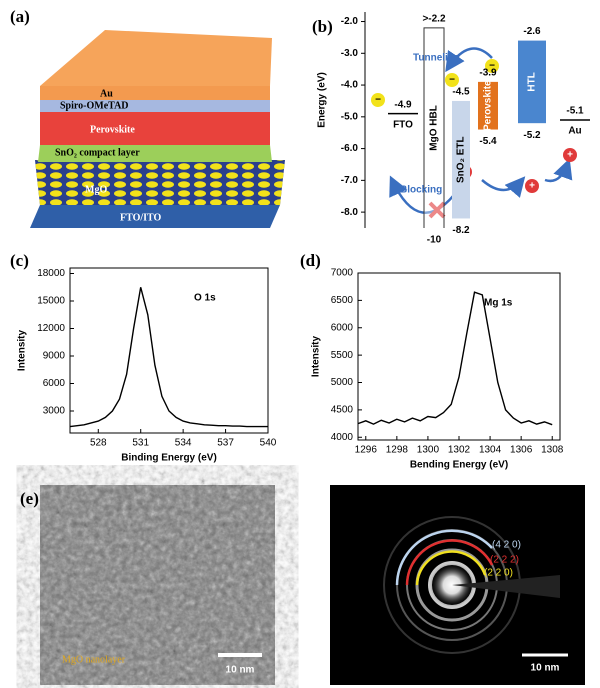  I want to click on x-tick-label: 1304, so click(490, 450).